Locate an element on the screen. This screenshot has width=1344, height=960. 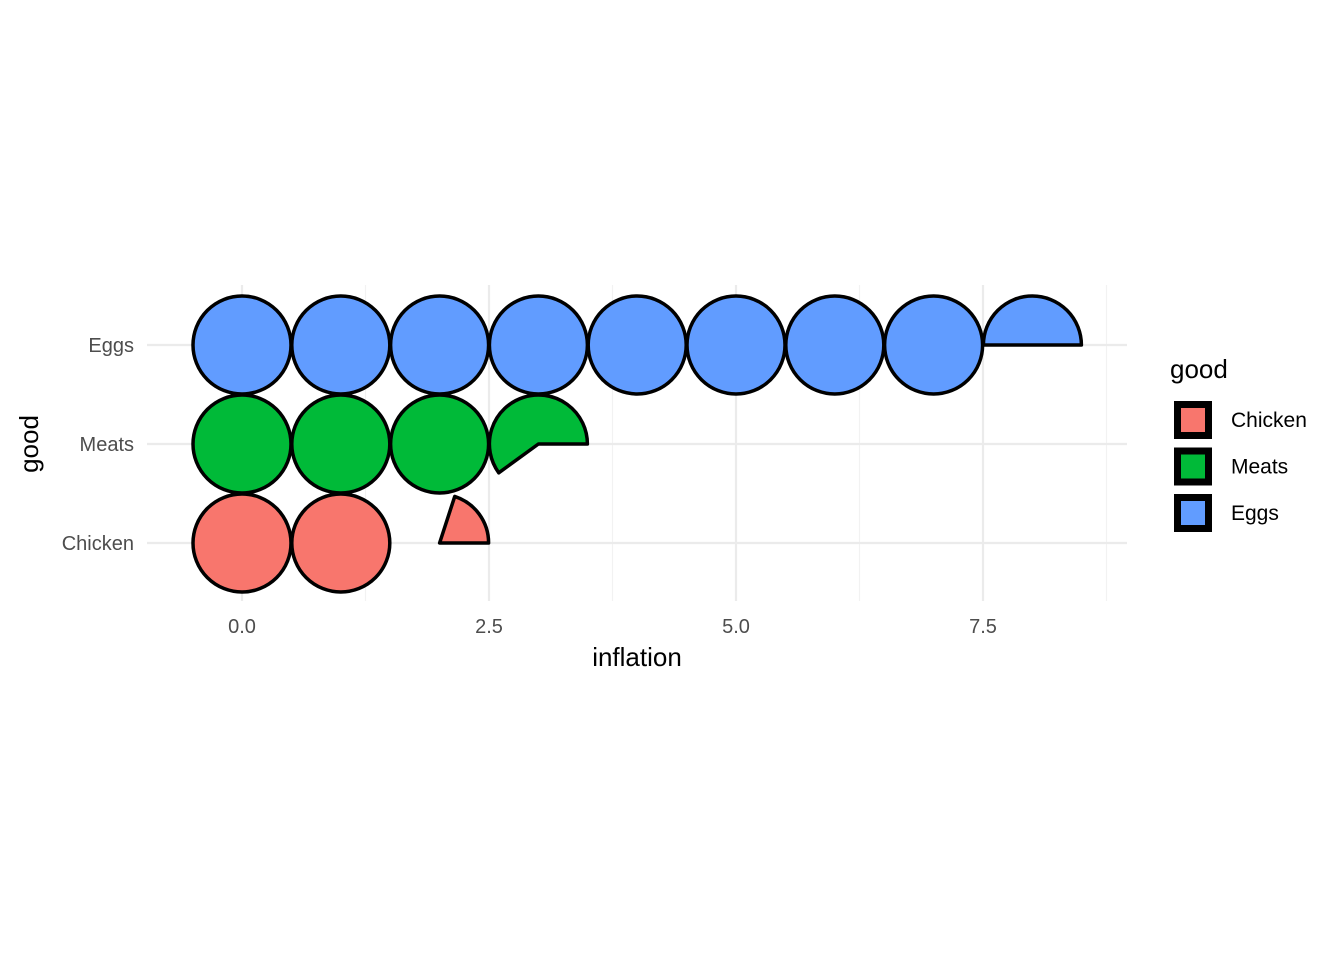
y-tick-label: Meats is located at coordinates (107, 445).